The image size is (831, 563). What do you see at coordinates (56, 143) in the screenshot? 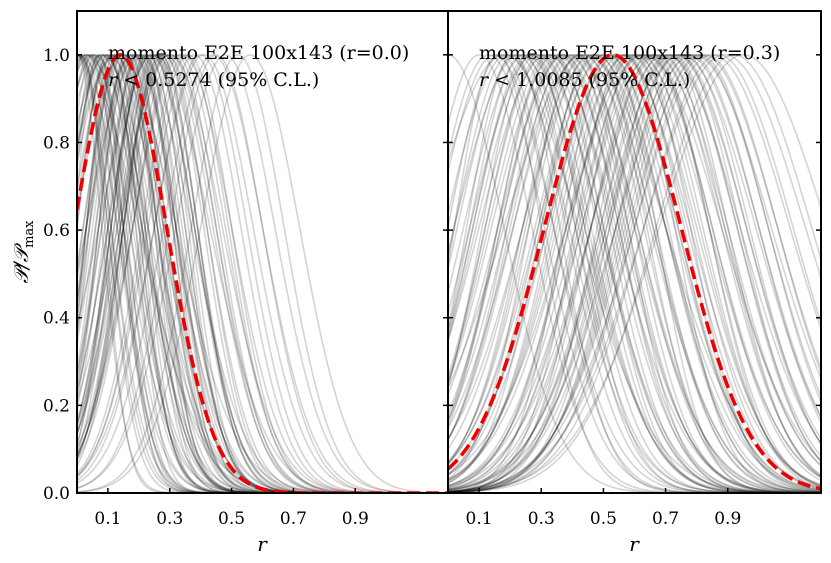
I see `y-tick-label: 0.8` at bounding box center [56, 143].